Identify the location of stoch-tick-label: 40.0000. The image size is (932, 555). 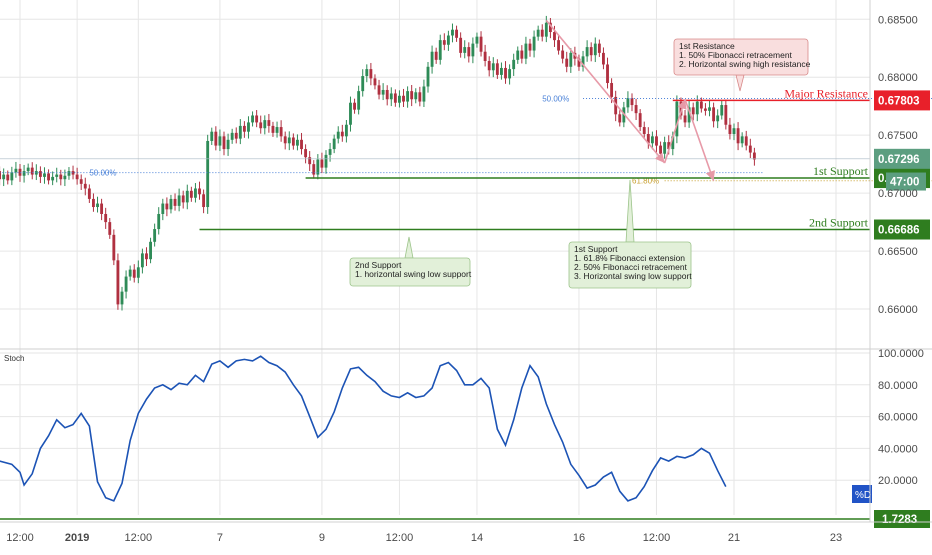
(898, 449).